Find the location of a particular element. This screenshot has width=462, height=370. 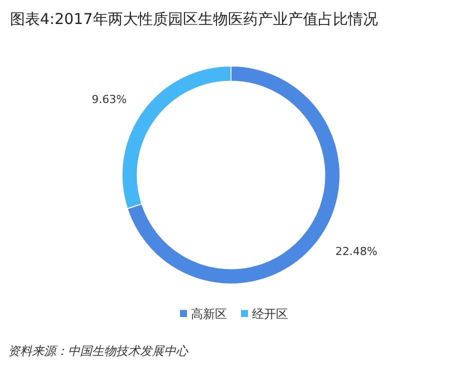

data-label: 22.48% is located at coordinates (356, 251).